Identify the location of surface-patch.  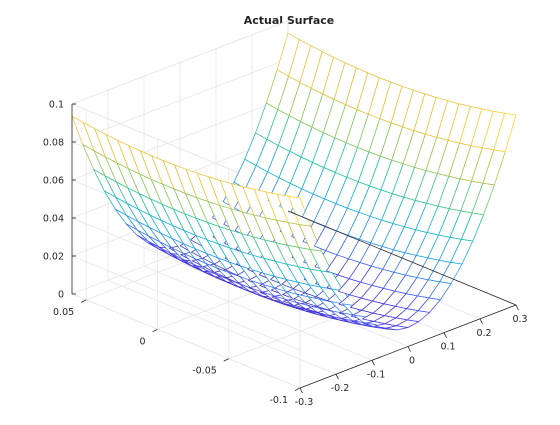
(505, 132).